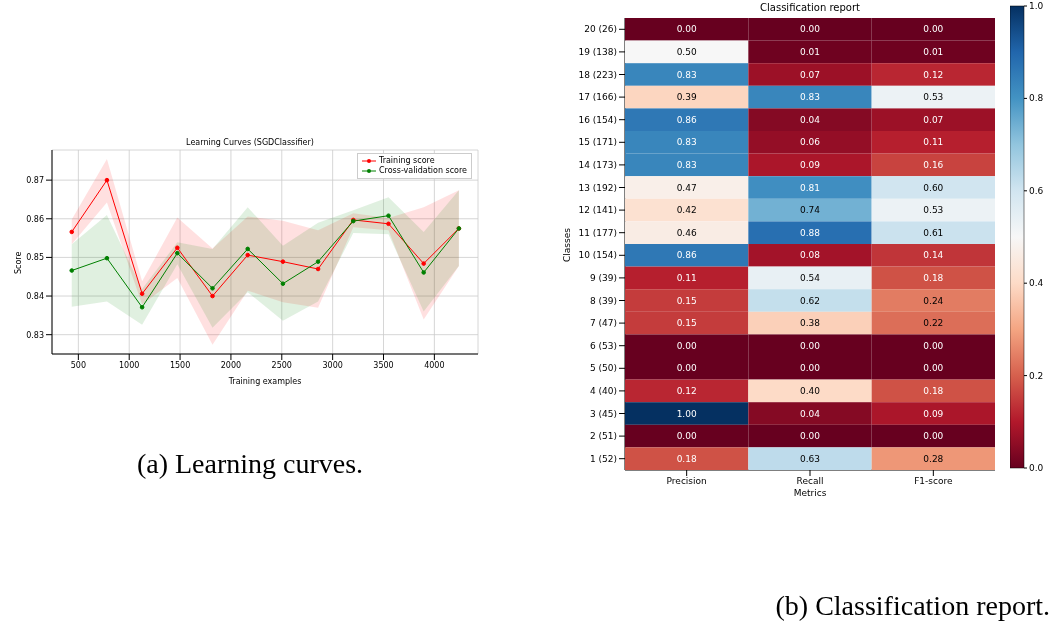 Image resolution: width=1054 pixels, height=628 pixels. Describe the element at coordinates (406, 161) in the screenshot. I see `legend-label: Training score` at that location.